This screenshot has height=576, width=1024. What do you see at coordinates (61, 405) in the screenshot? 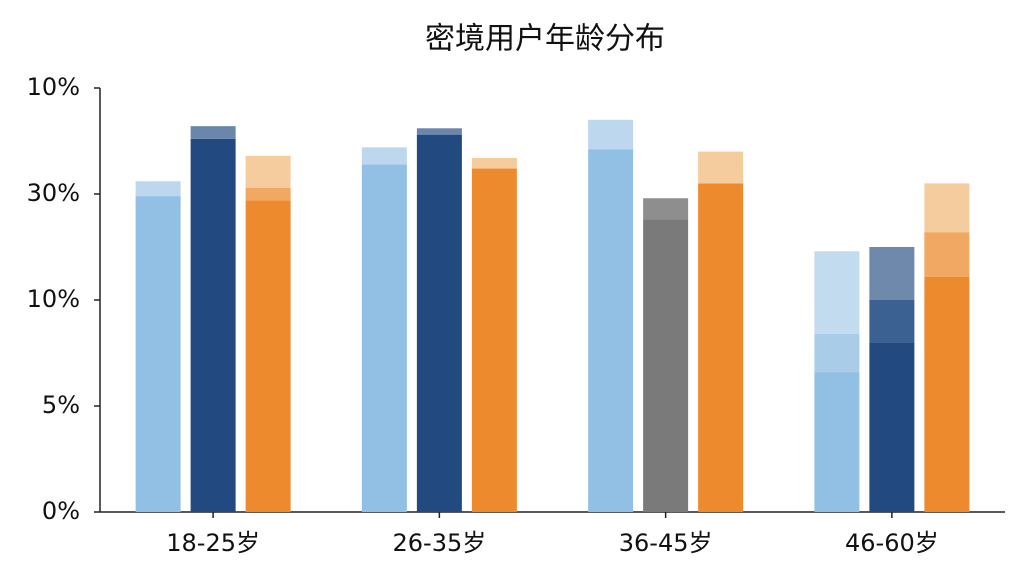
I see `y-tick-label: 5%` at bounding box center [61, 405].